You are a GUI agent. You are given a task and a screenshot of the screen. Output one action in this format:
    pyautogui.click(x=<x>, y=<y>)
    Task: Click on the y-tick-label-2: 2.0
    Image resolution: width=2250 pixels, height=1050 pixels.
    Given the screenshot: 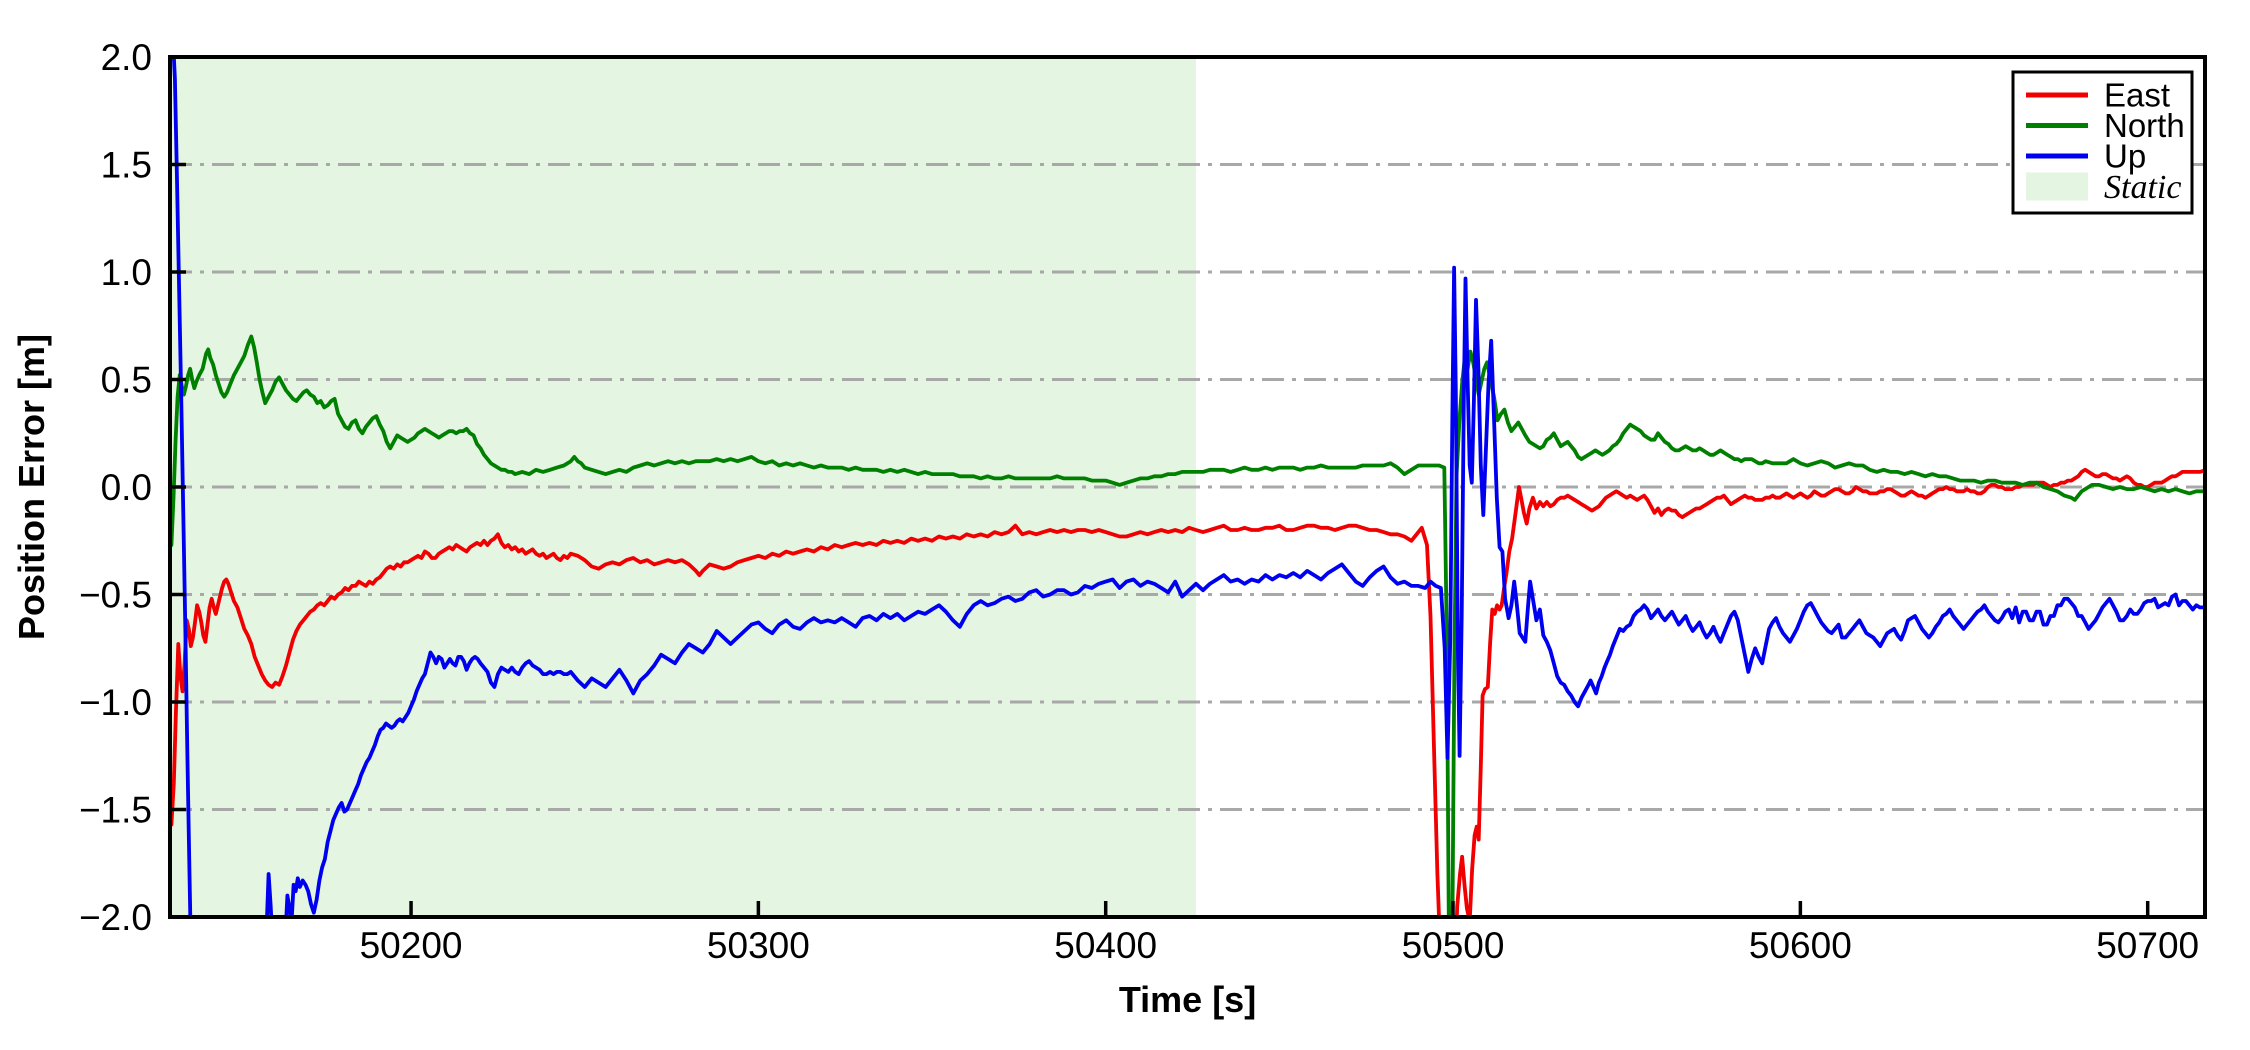 What is the action you would take?
    pyautogui.click(x=126, y=57)
    